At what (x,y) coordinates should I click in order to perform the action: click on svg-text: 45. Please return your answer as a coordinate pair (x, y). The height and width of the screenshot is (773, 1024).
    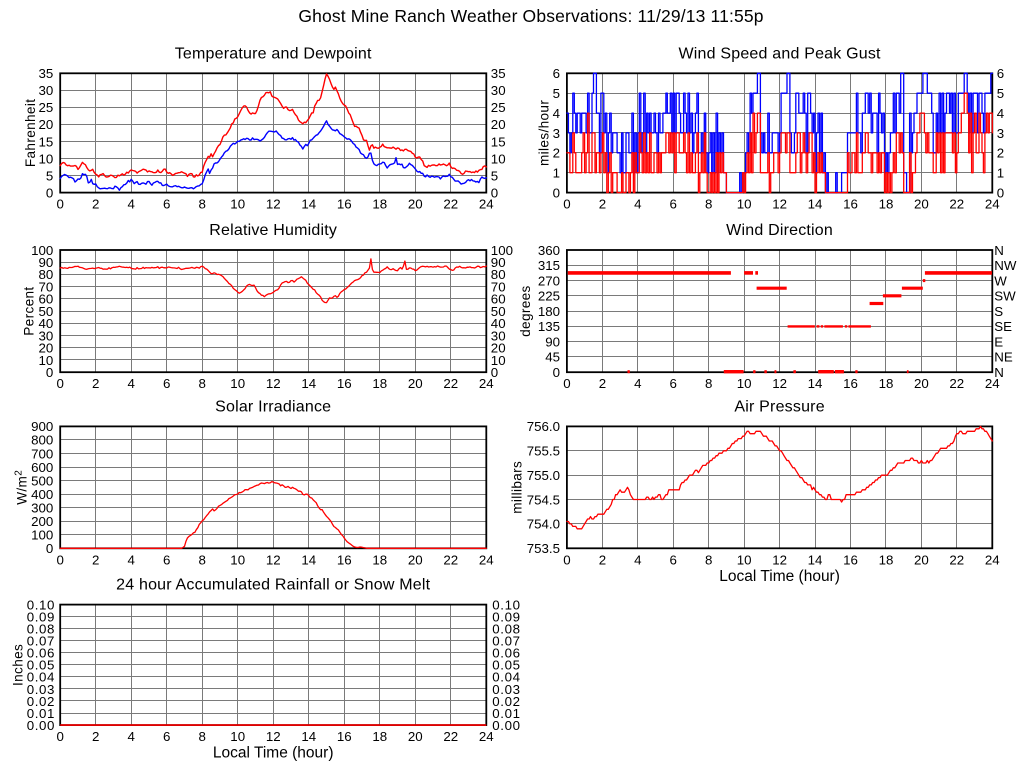
    Looking at the image, I should click on (552, 357).